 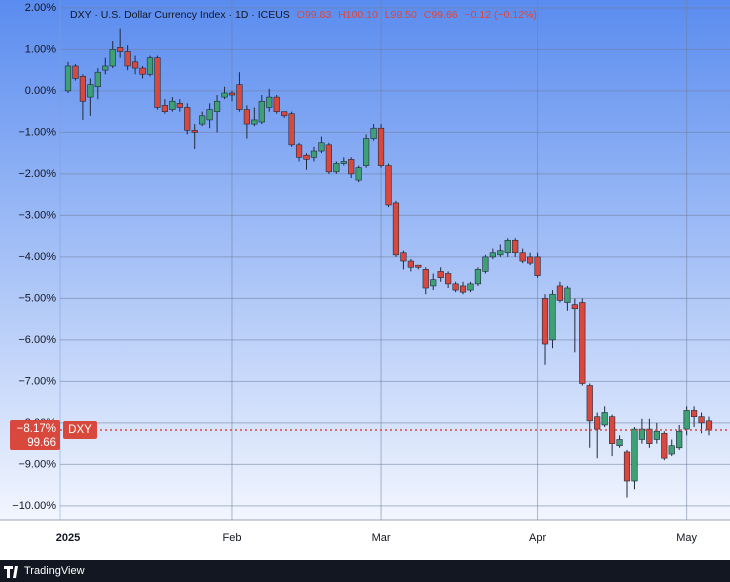 What do you see at coordinates (401, 15) in the screenshot?
I see `ohlc-low: L99.50` at bounding box center [401, 15].